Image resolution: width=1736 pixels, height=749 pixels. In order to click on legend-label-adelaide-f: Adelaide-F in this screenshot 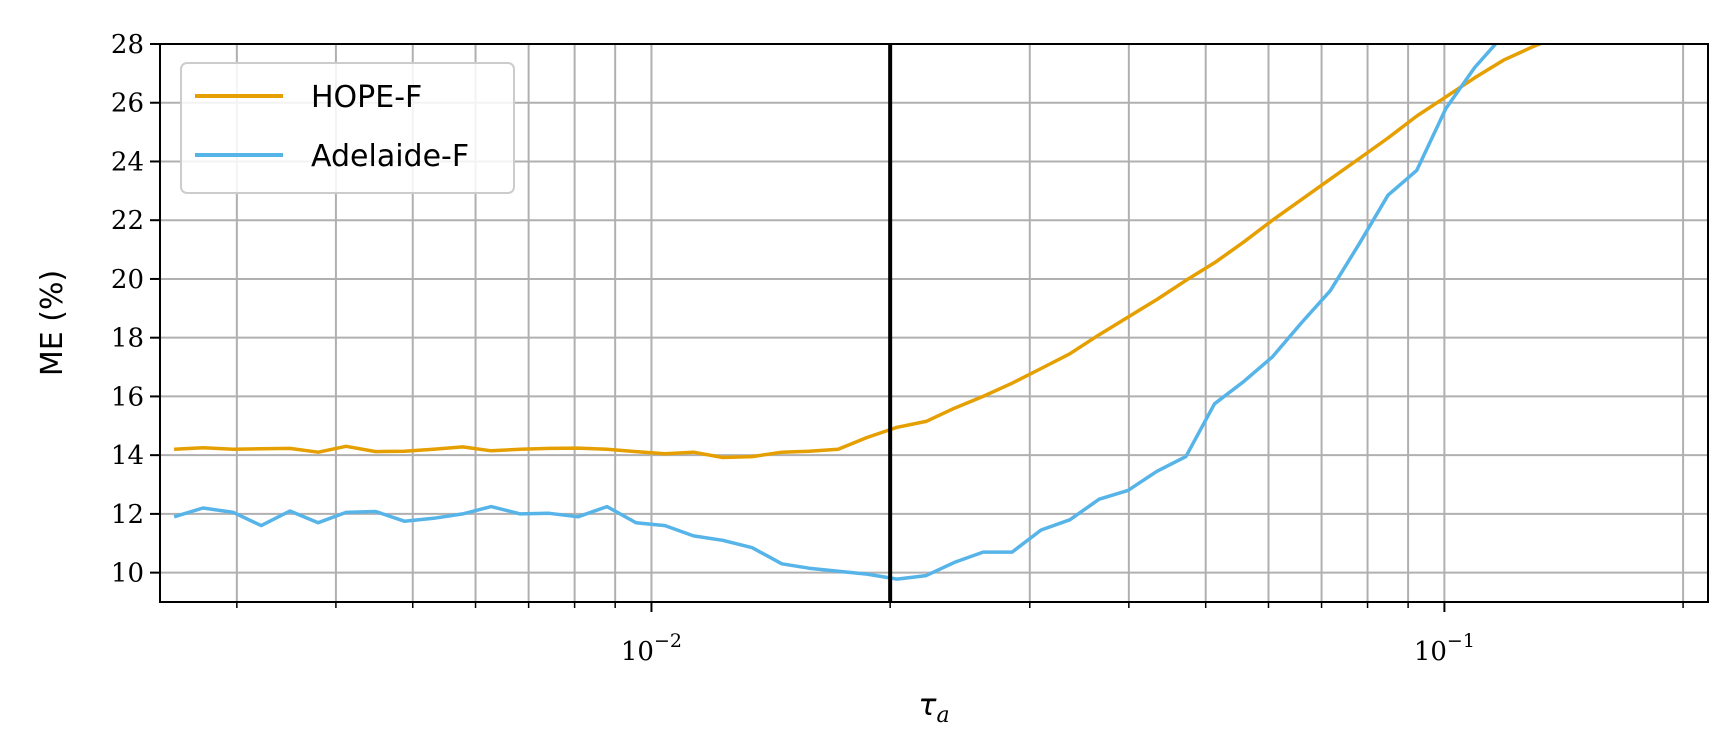, I will do `click(390, 156)`.